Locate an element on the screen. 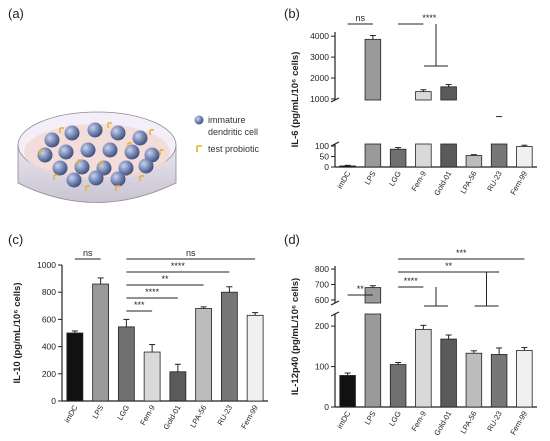  y-tick-label: 50 is located at coordinates (325, 157).